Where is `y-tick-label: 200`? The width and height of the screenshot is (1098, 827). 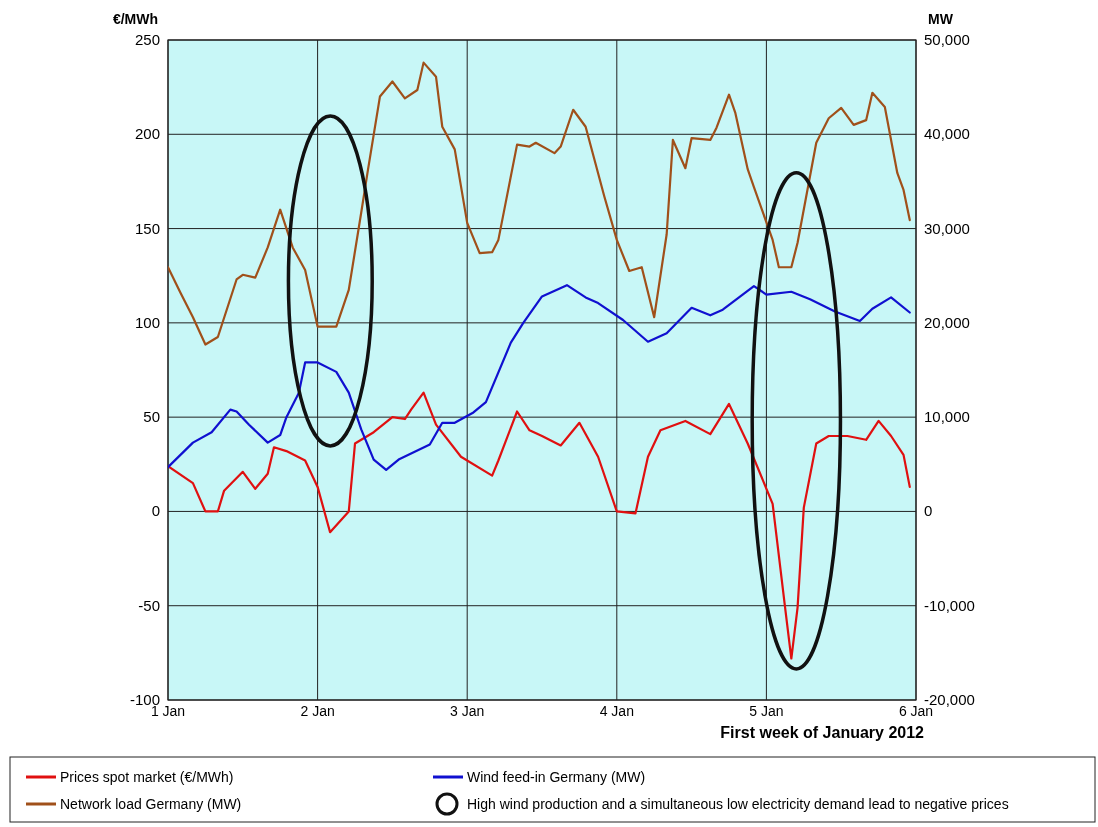 y-tick-label: 200 is located at coordinates (147, 134).